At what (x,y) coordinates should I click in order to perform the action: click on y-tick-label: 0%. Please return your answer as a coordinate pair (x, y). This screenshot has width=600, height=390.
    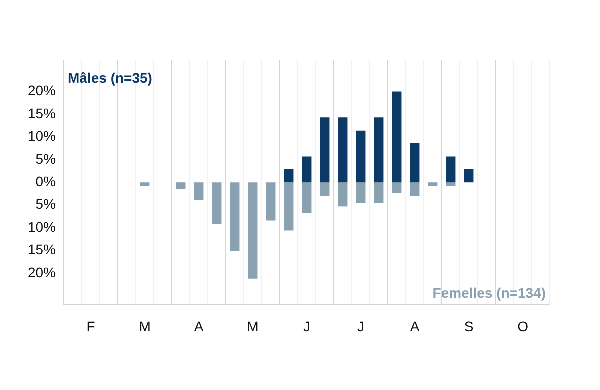
    Looking at the image, I should click on (46, 181).